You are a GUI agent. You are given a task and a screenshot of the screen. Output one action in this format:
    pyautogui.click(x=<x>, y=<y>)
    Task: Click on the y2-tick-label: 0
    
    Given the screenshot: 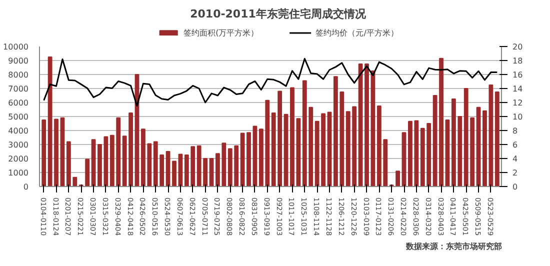 What is the action you would take?
    pyautogui.click(x=515, y=187)
    